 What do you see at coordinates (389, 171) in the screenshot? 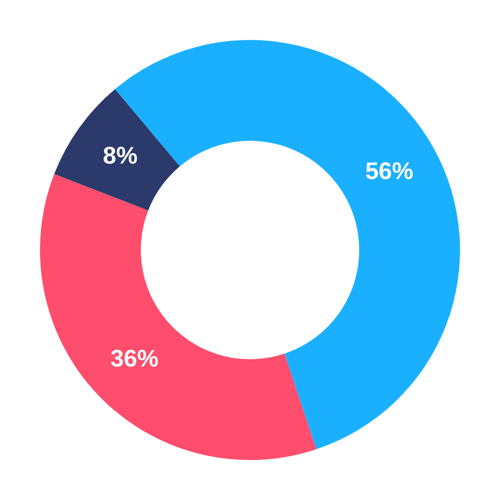
I see `data-label: 56%` at bounding box center [389, 171].